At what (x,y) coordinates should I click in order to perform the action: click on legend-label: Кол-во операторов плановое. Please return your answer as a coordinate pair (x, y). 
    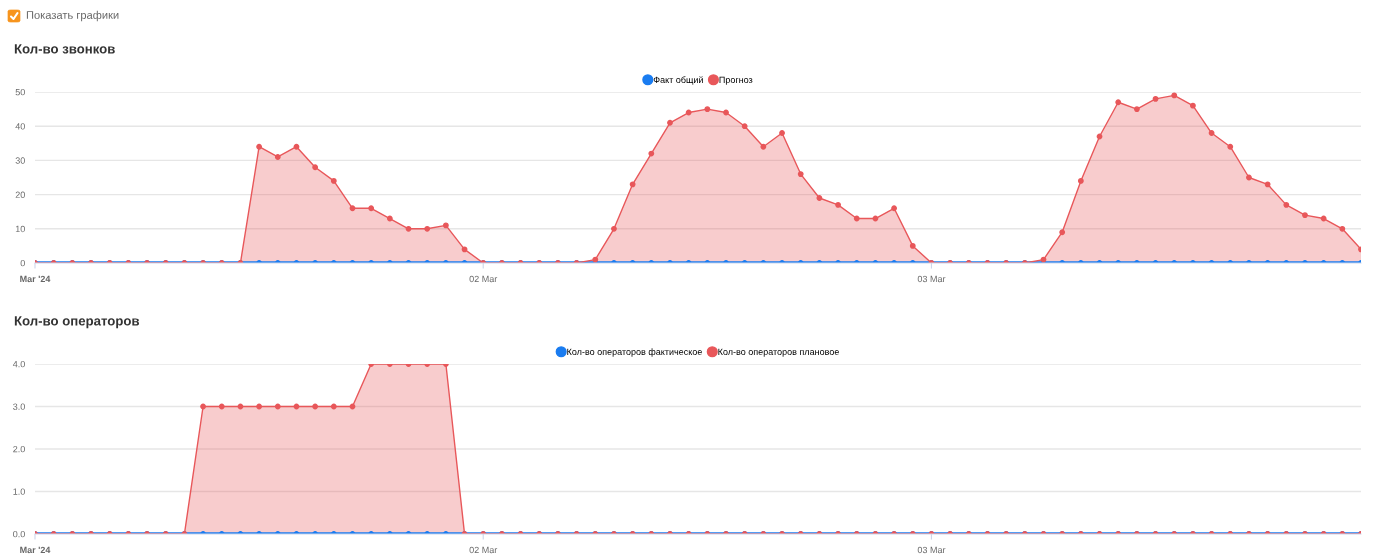
    Looking at the image, I should click on (778, 352).